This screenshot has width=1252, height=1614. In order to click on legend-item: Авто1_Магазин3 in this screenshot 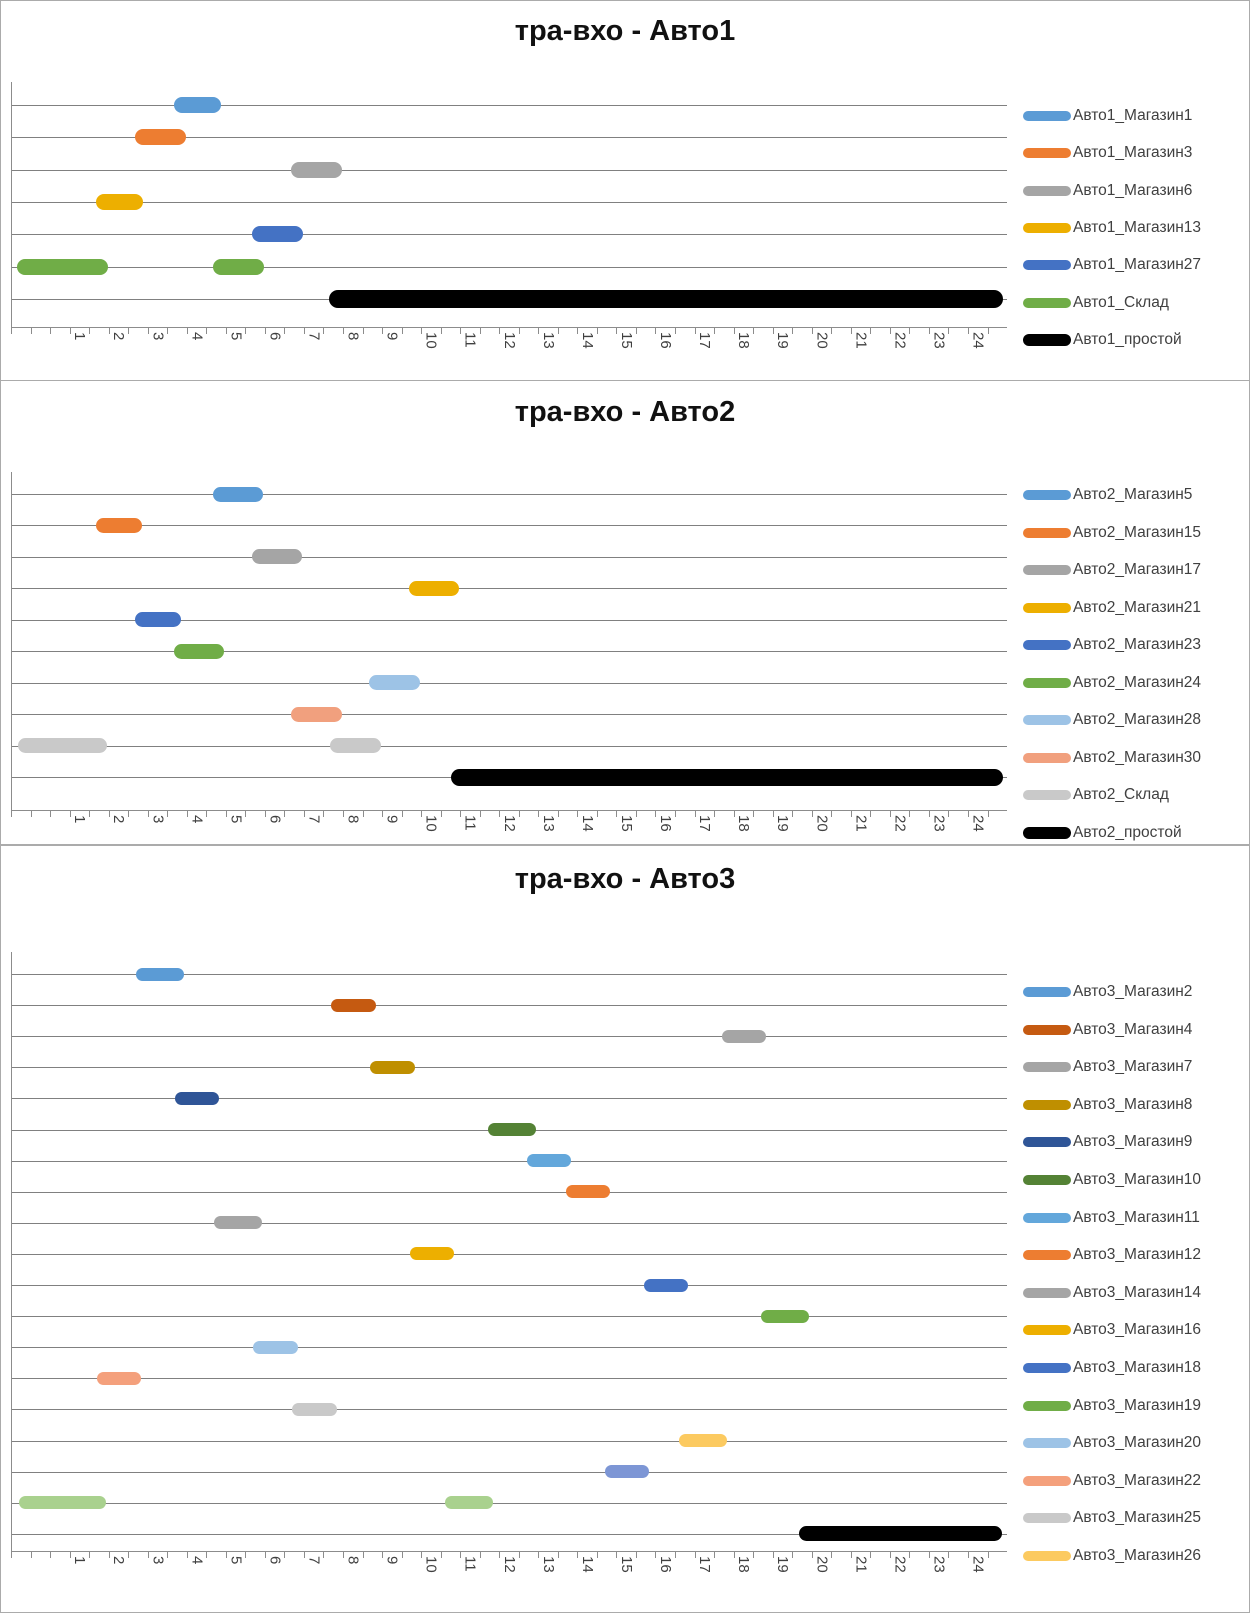, I will do `click(1107, 152)`.